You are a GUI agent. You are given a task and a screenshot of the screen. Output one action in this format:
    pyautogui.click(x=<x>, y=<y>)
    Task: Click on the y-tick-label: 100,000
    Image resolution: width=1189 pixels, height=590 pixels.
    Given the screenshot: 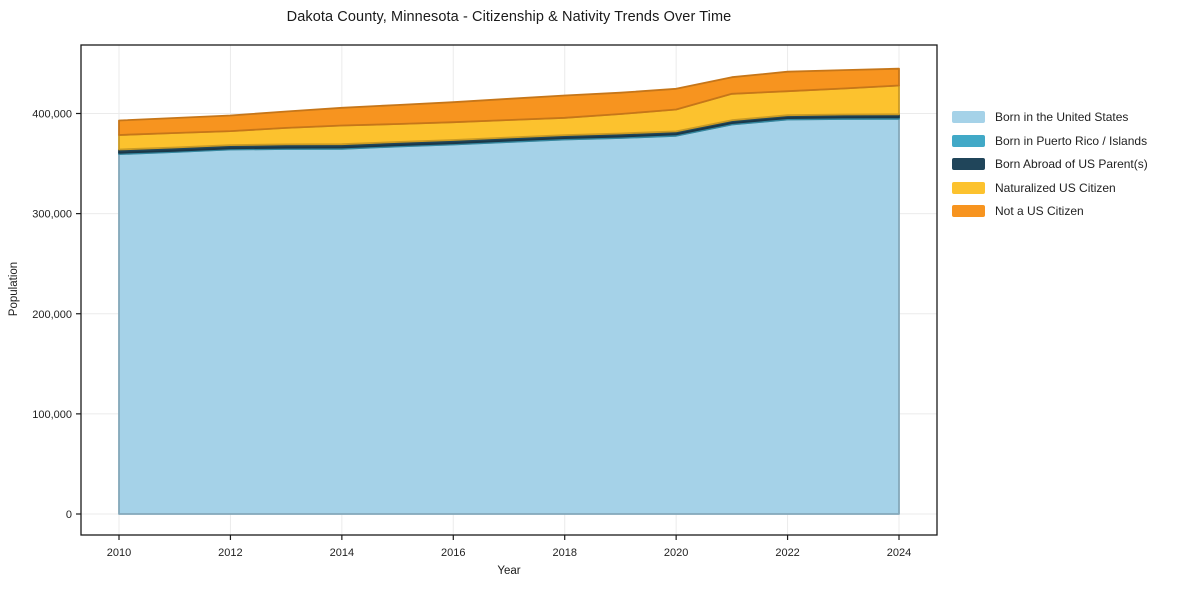 What is the action you would take?
    pyautogui.click(x=52, y=415)
    